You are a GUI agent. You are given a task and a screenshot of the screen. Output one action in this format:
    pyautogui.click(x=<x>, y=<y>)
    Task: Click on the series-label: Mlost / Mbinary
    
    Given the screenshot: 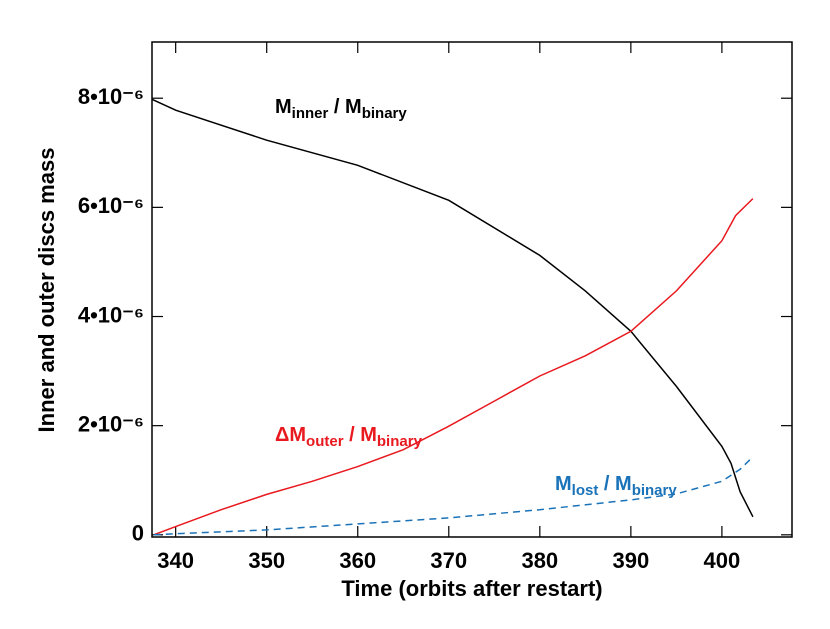 What is the action you would take?
    pyautogui.click(x=616, y=486)
    